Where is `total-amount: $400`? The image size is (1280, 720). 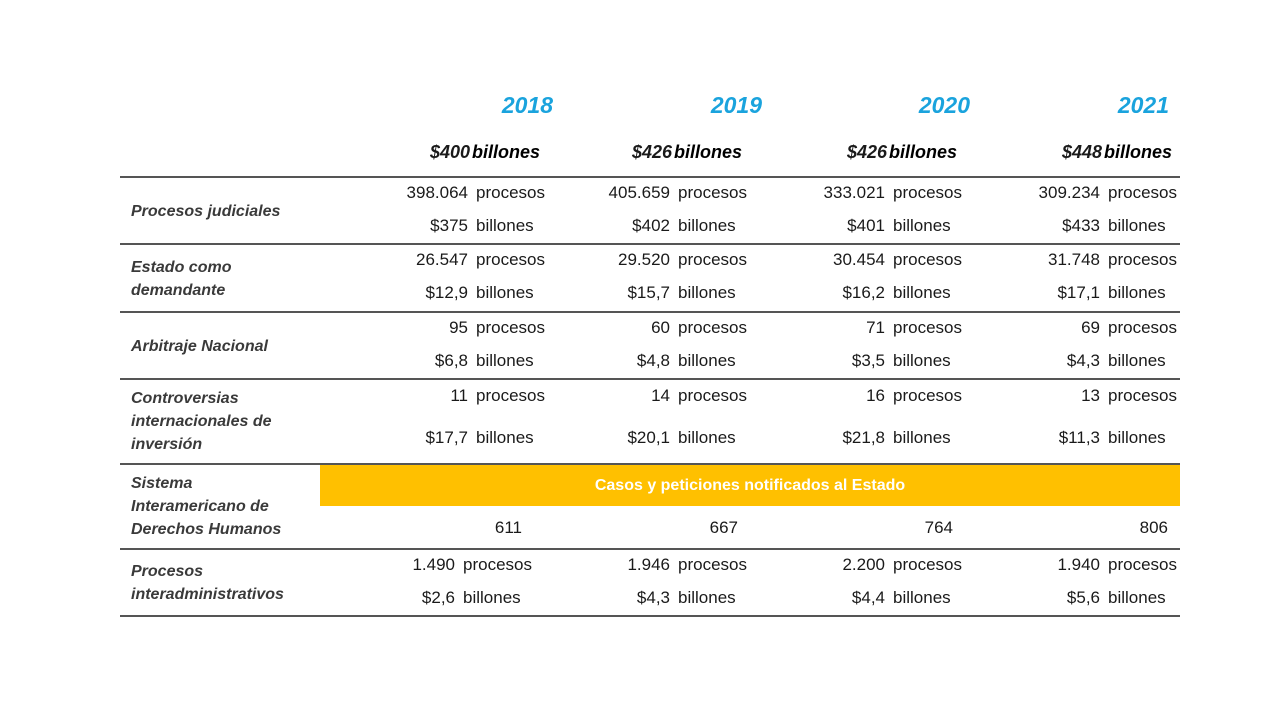
total-amount: $400 is located at coordinates (449, 152).